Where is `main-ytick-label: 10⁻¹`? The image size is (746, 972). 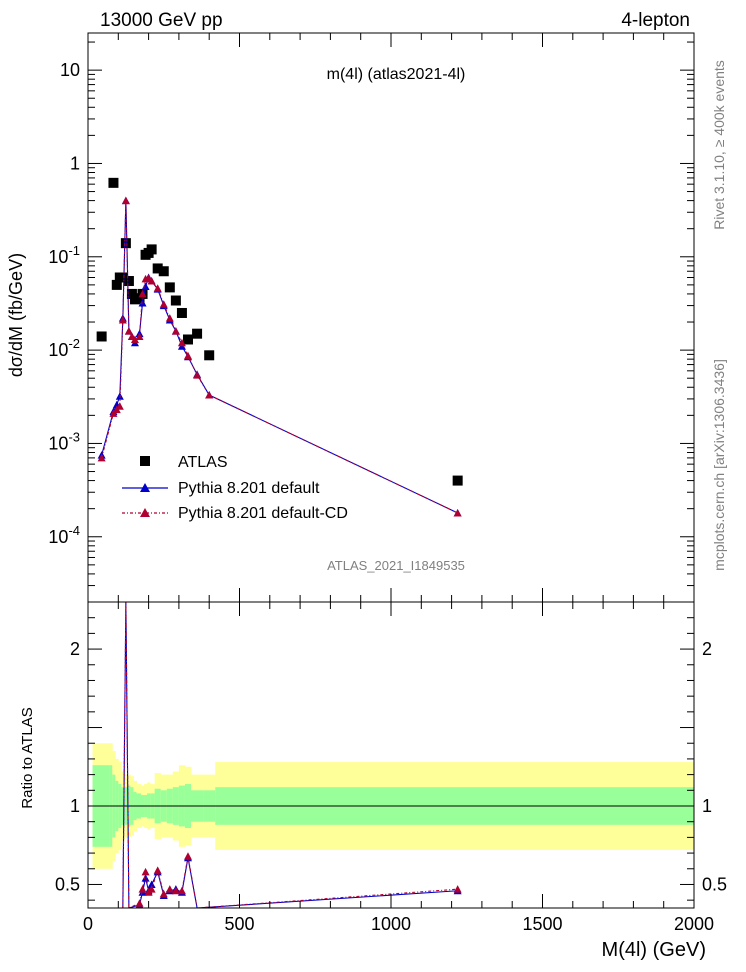 main-ytick-label: 10⁻¹ is located at coordinates (64, 255).